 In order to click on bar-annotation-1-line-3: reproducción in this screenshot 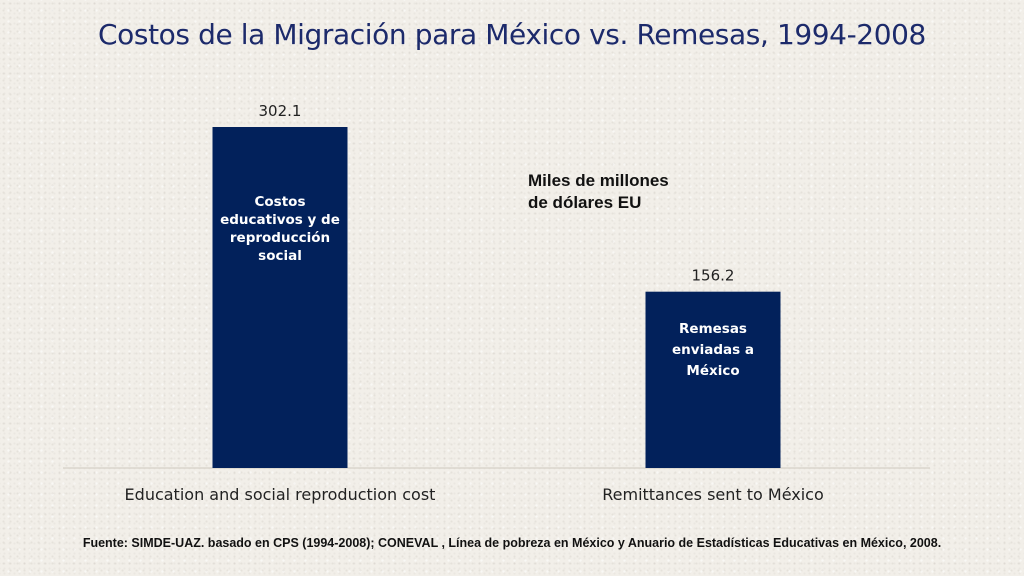, I will do `click(280, 238)`.